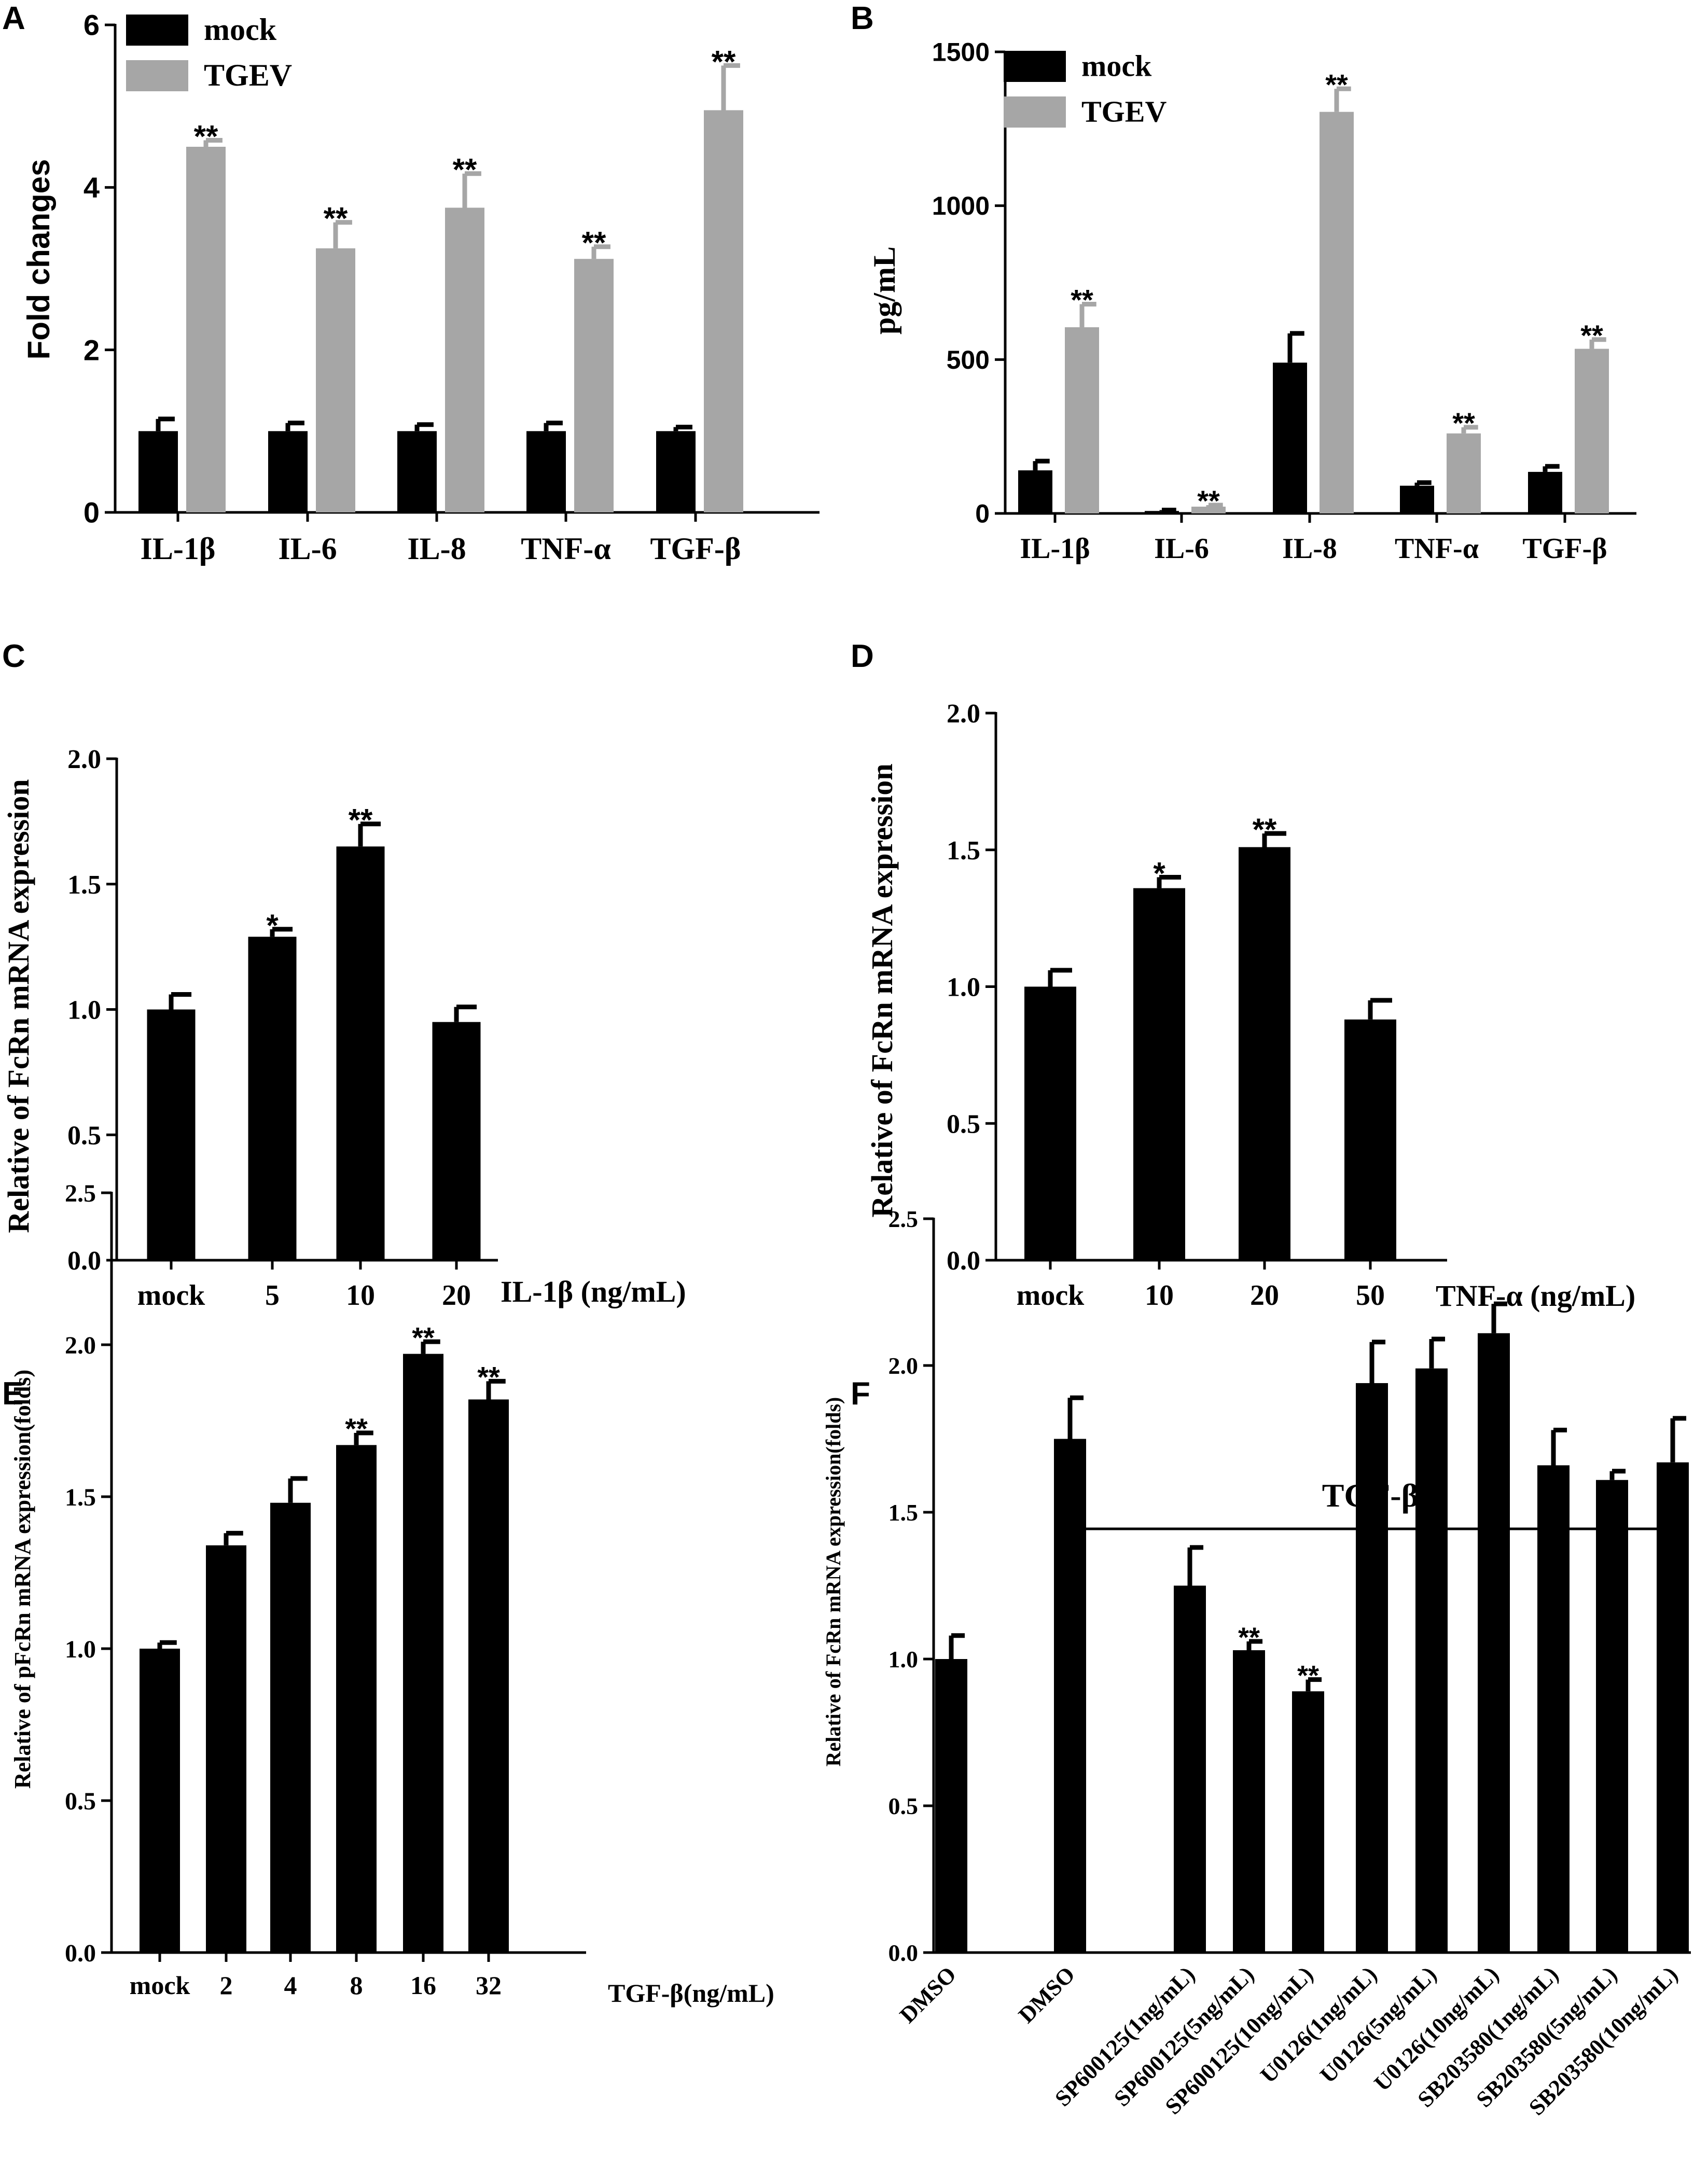  Describe the element at coordinates (240, 29) in the screenshot. I see `legend-label: mock` at that location.